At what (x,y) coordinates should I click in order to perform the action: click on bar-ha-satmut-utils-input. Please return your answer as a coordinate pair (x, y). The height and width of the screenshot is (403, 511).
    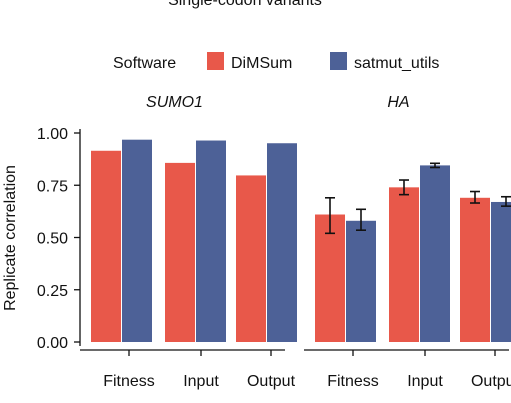
    Looking at the image, I should click on (435, 253).